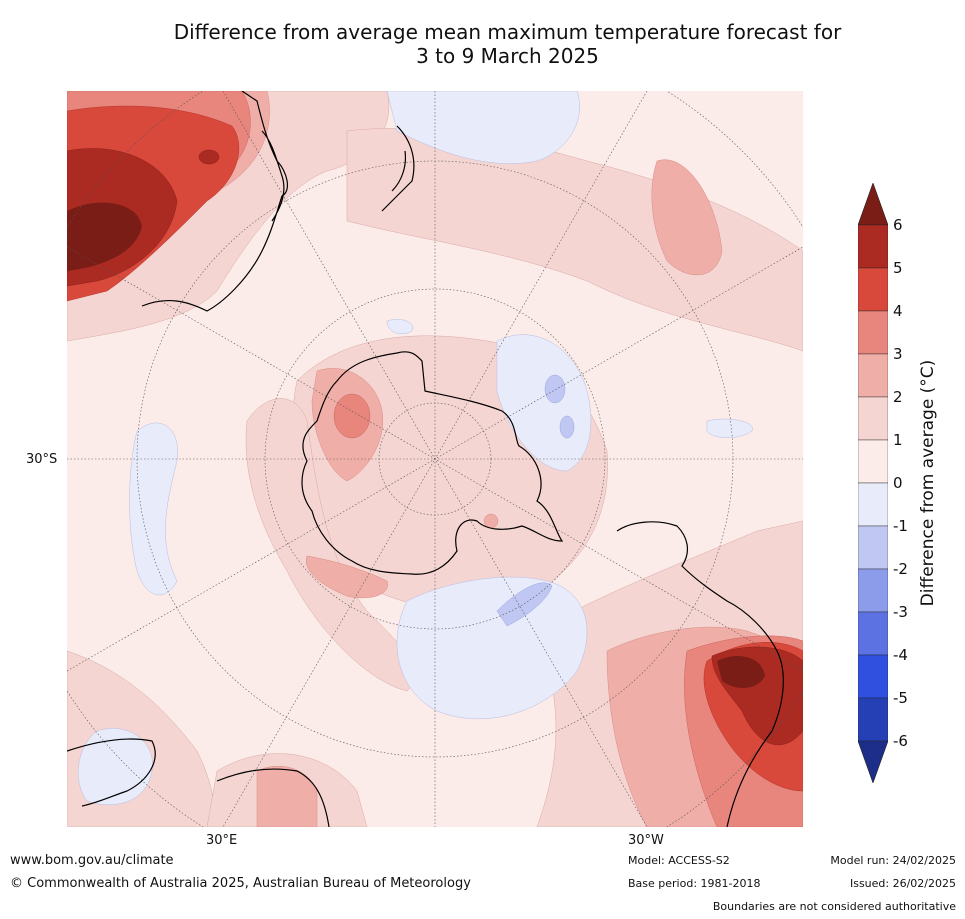 Image resolution: width=965 pixels, height=919 pixels. I want to click on colorbar-tick-label: 4, so click(898, 311).